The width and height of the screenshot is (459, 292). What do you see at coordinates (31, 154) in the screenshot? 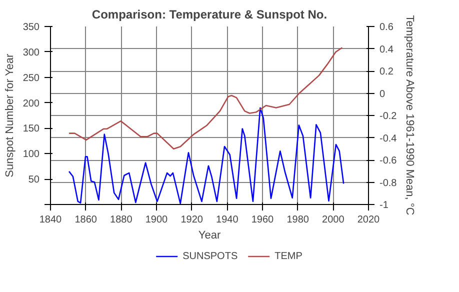
I see `y-tick-label: 100` at bounding box center [31, 154].